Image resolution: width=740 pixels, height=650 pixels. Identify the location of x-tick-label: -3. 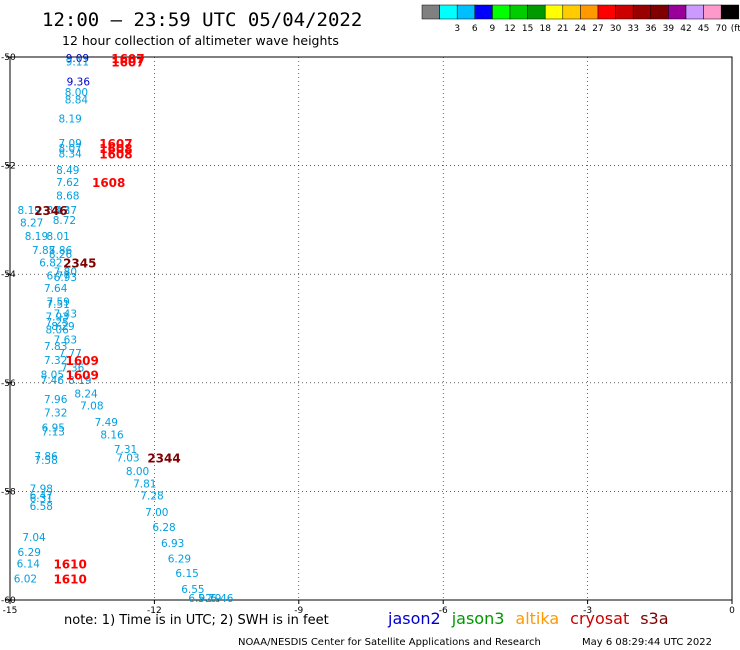
(587, 611).